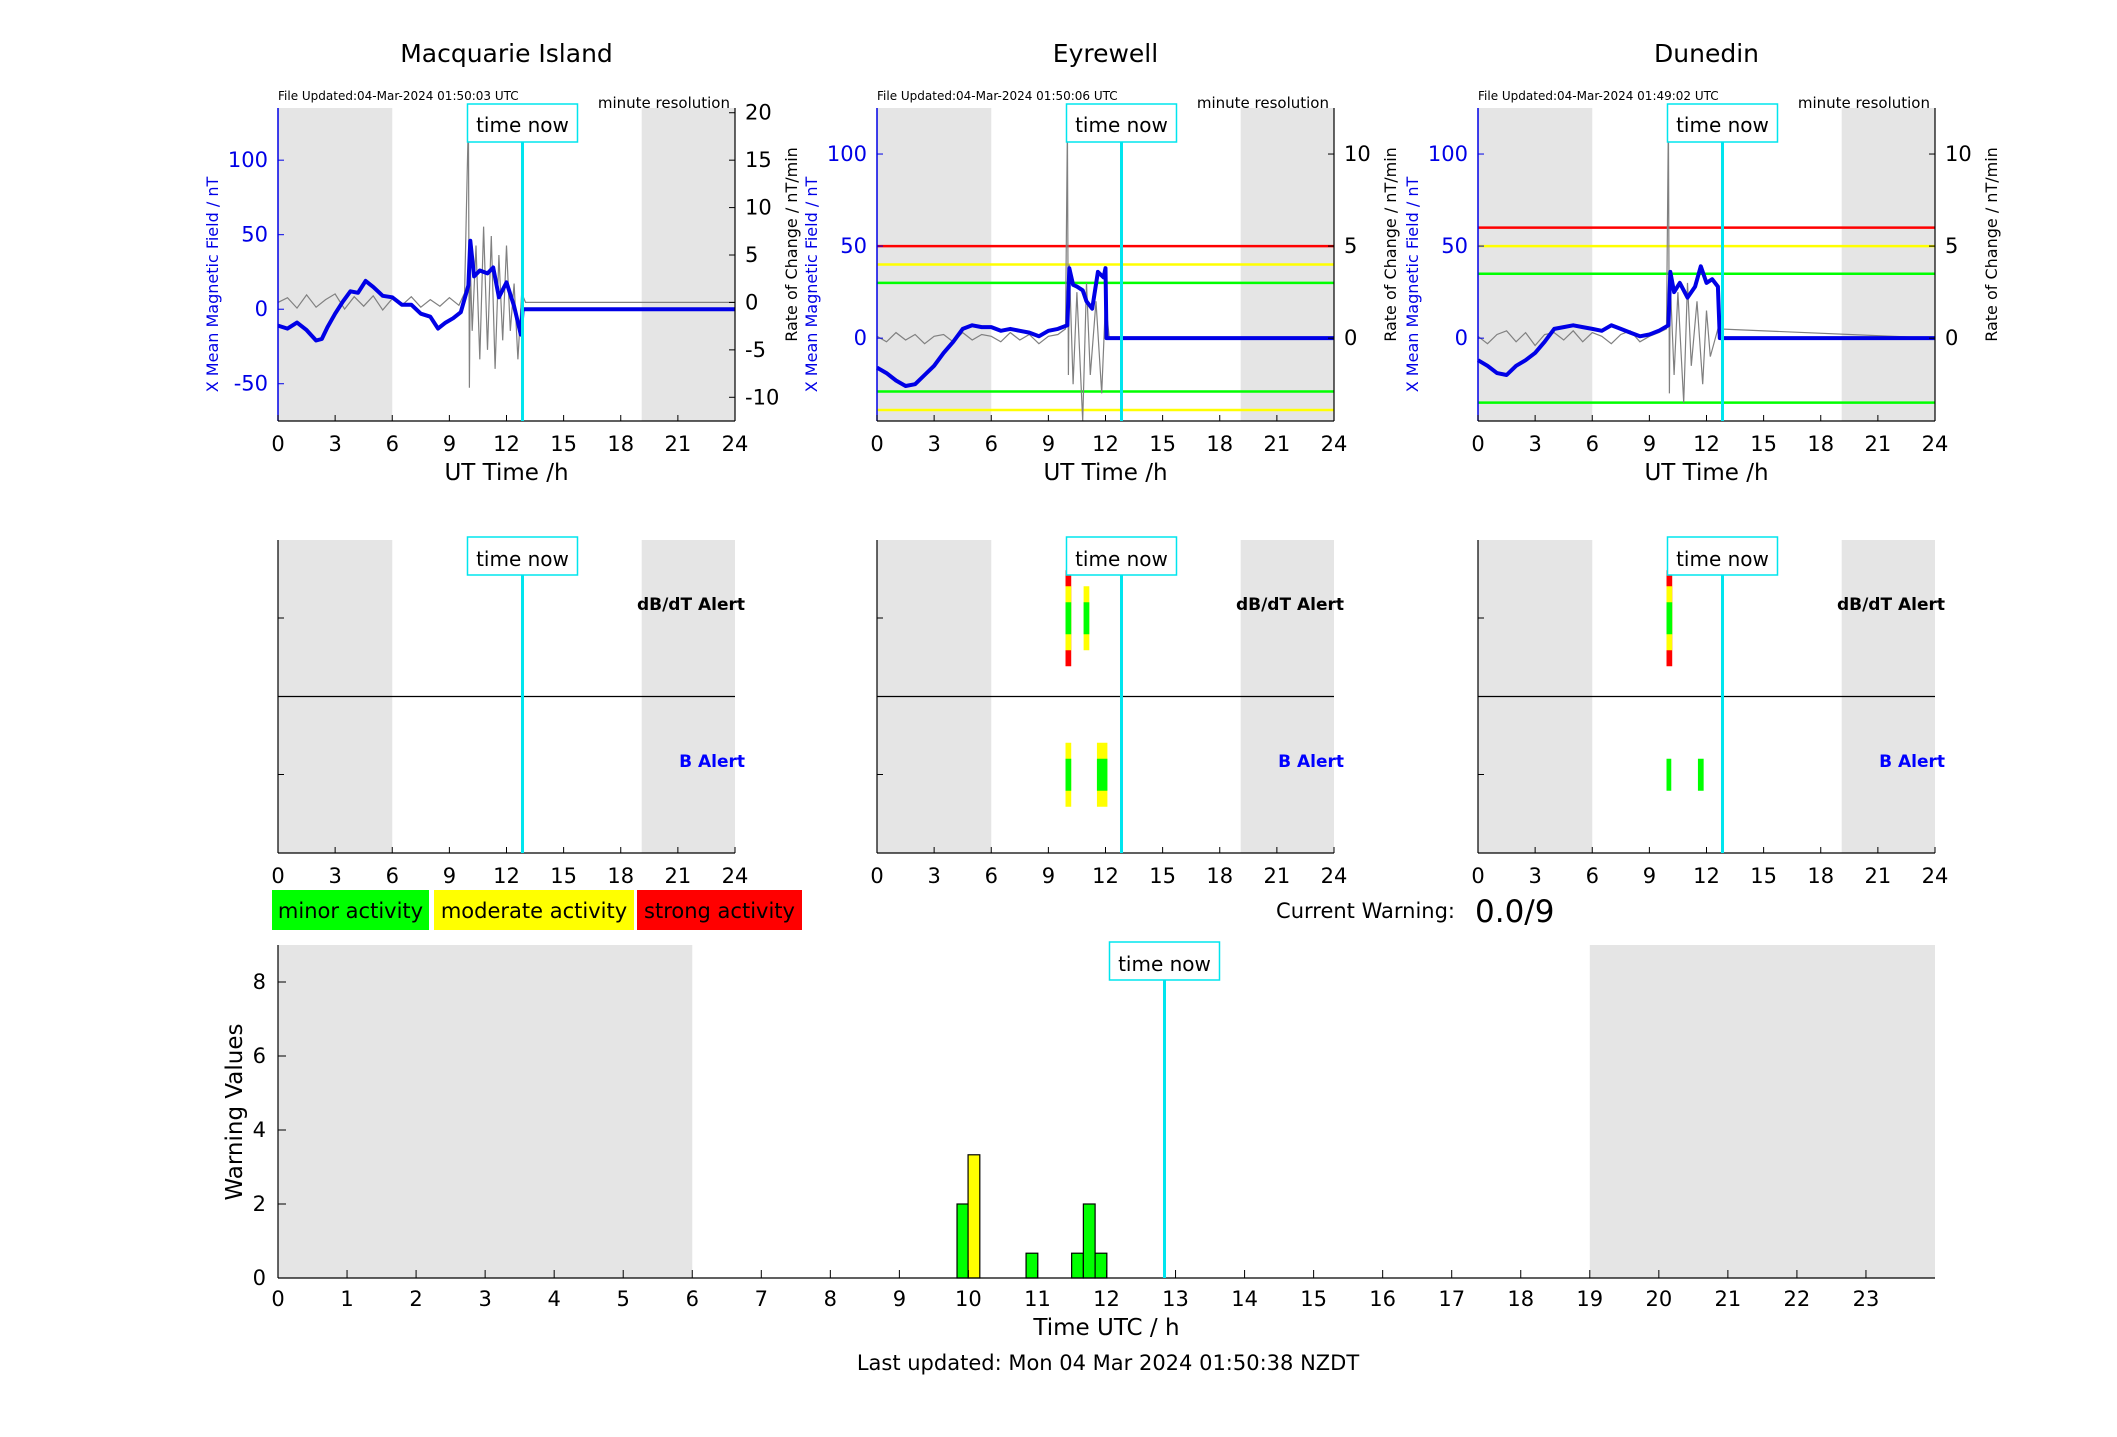  What do you see at coordinates (664, 103) in the screenshot?
I see `resolution-label: minute resolution` at bounding box center [664, 103].